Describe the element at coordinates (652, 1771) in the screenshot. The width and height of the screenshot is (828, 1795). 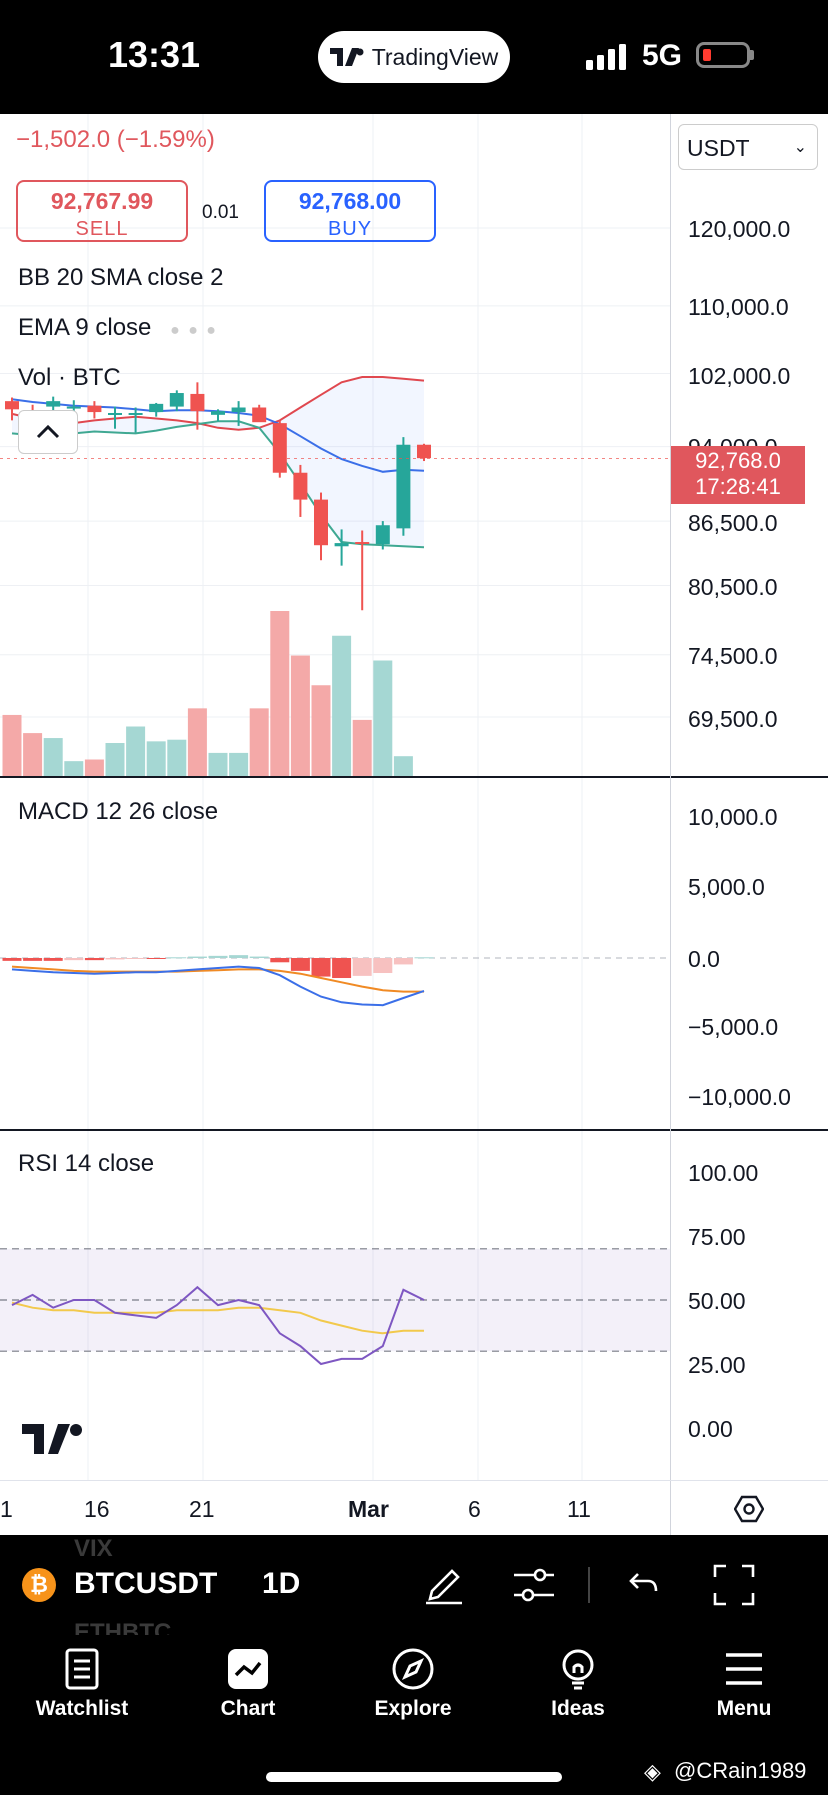
I see `binance-logo-icon: ◈` at that location.